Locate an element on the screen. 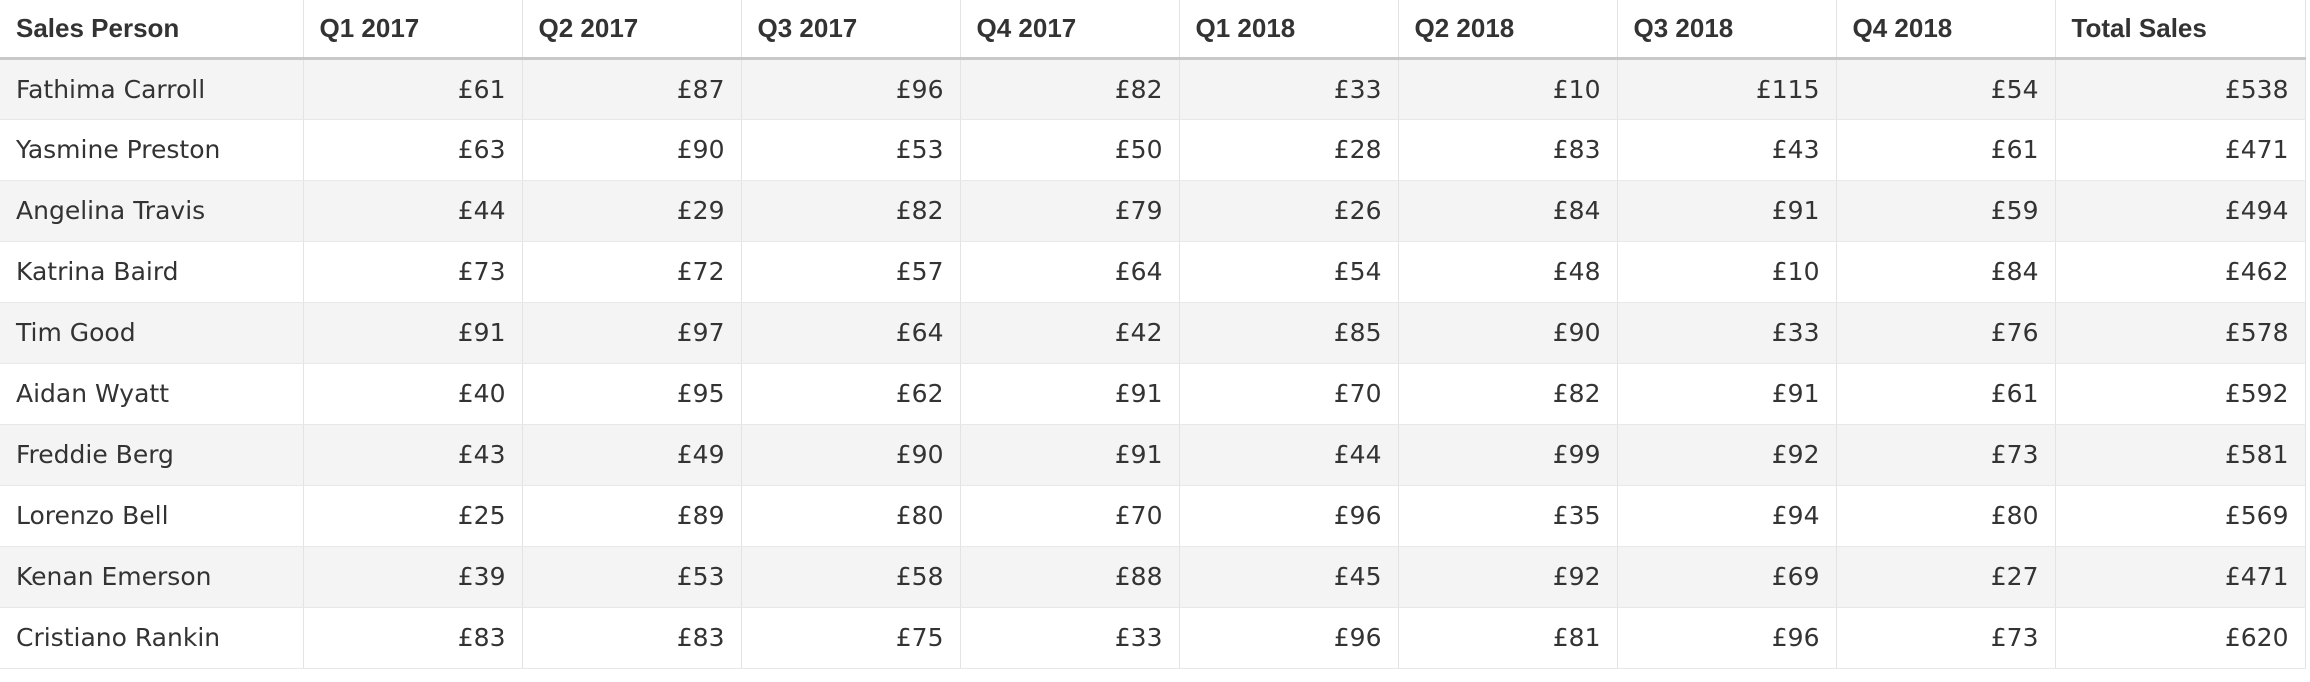 The image size is (2310, 682). column-header-q3-2017: Q3 2017 is located at coordinates (851, 30).